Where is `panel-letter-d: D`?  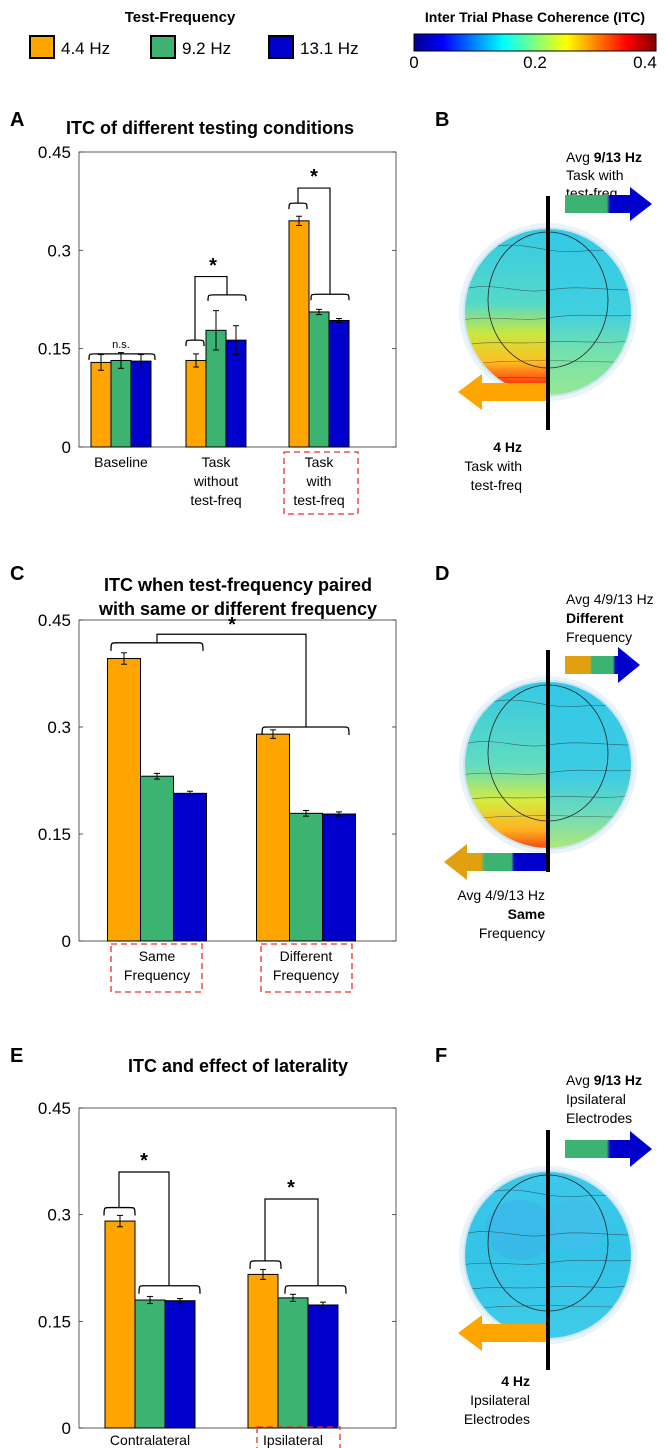
panel-letter-d: D is located at coordinates (442, 574).